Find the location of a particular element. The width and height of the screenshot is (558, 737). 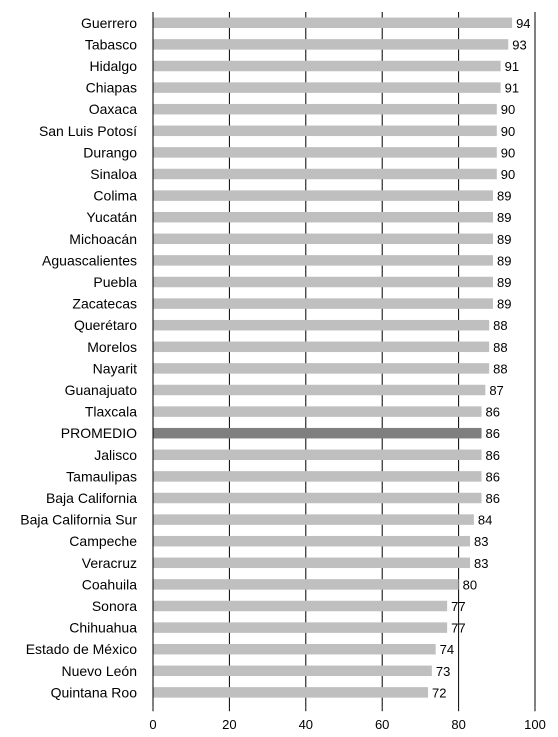

value-label: 80 is located at coordinates (470, 584).